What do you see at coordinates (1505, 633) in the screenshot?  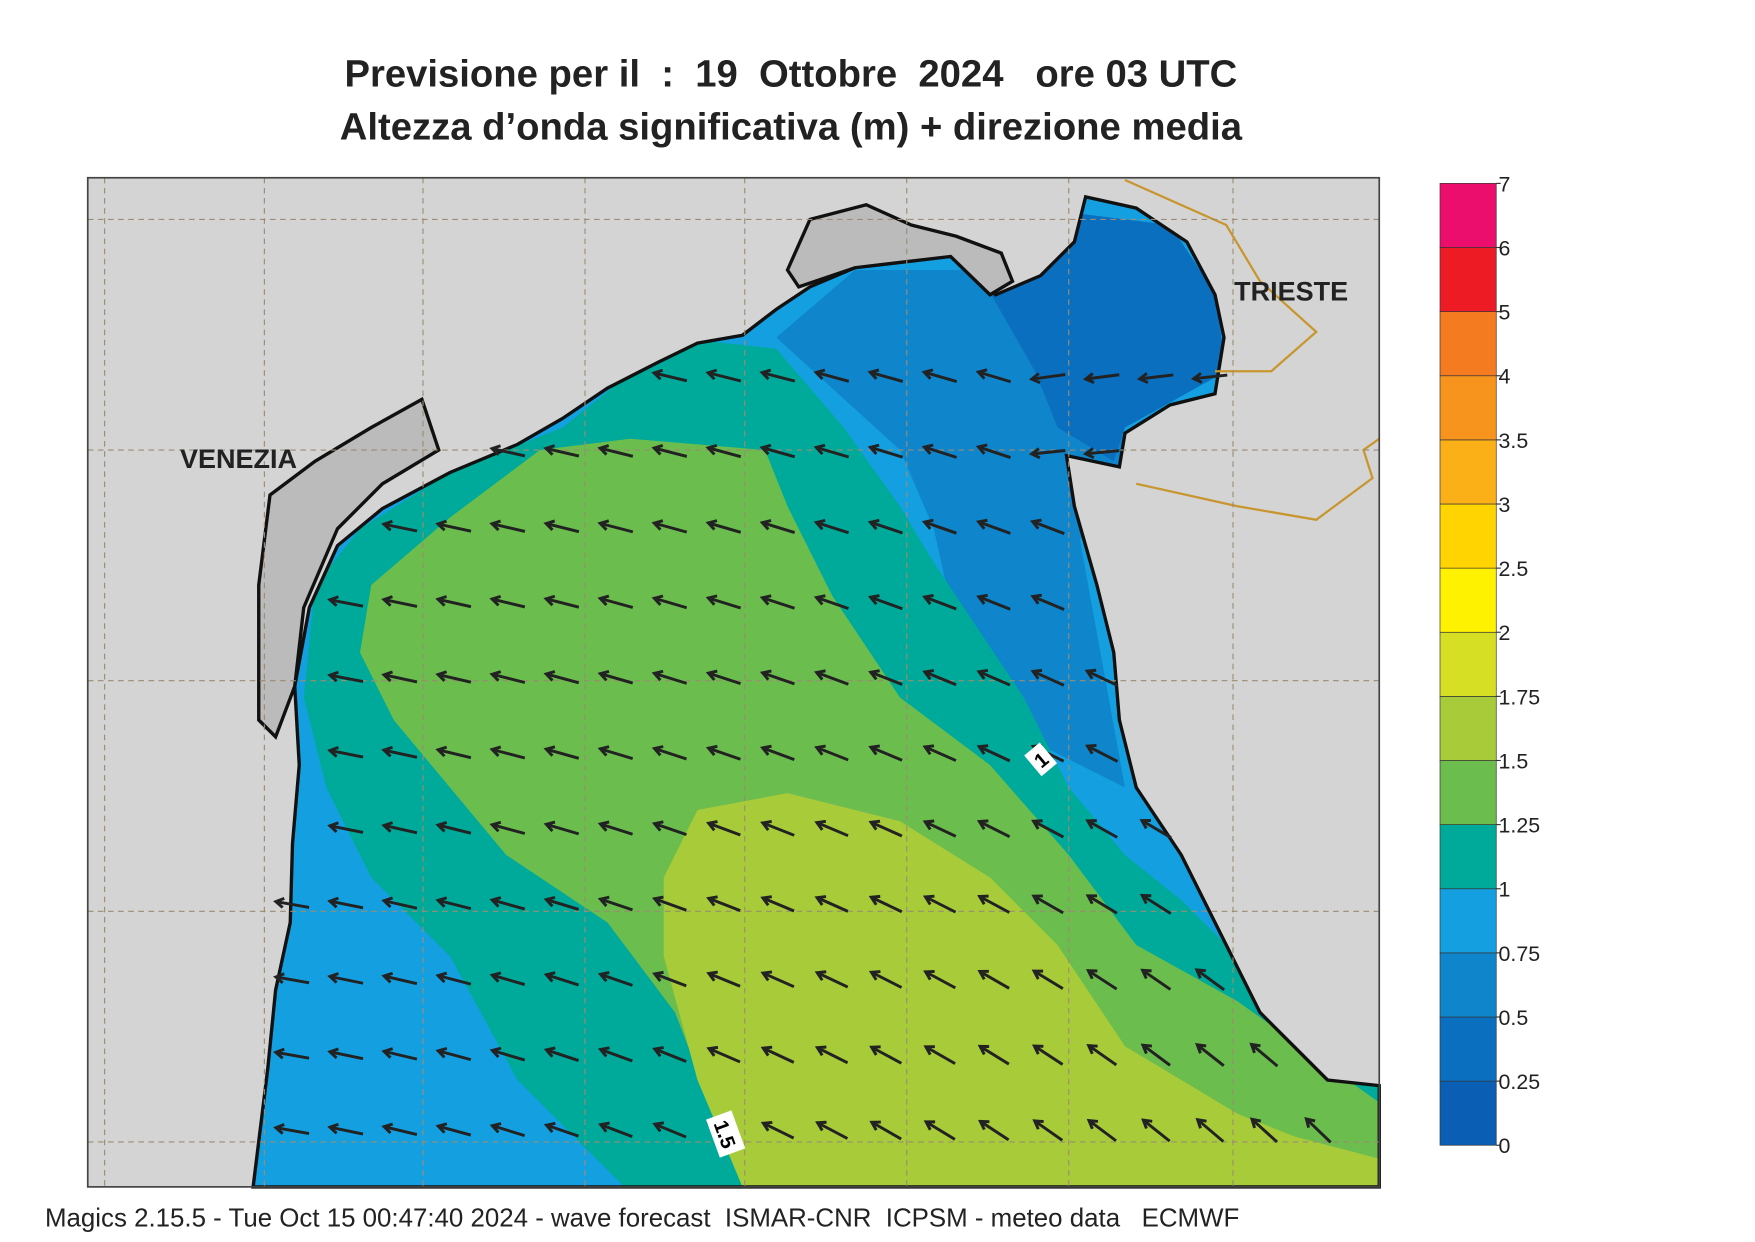 I see `colorbar-label: 2` at bounding box center [1505, 633].